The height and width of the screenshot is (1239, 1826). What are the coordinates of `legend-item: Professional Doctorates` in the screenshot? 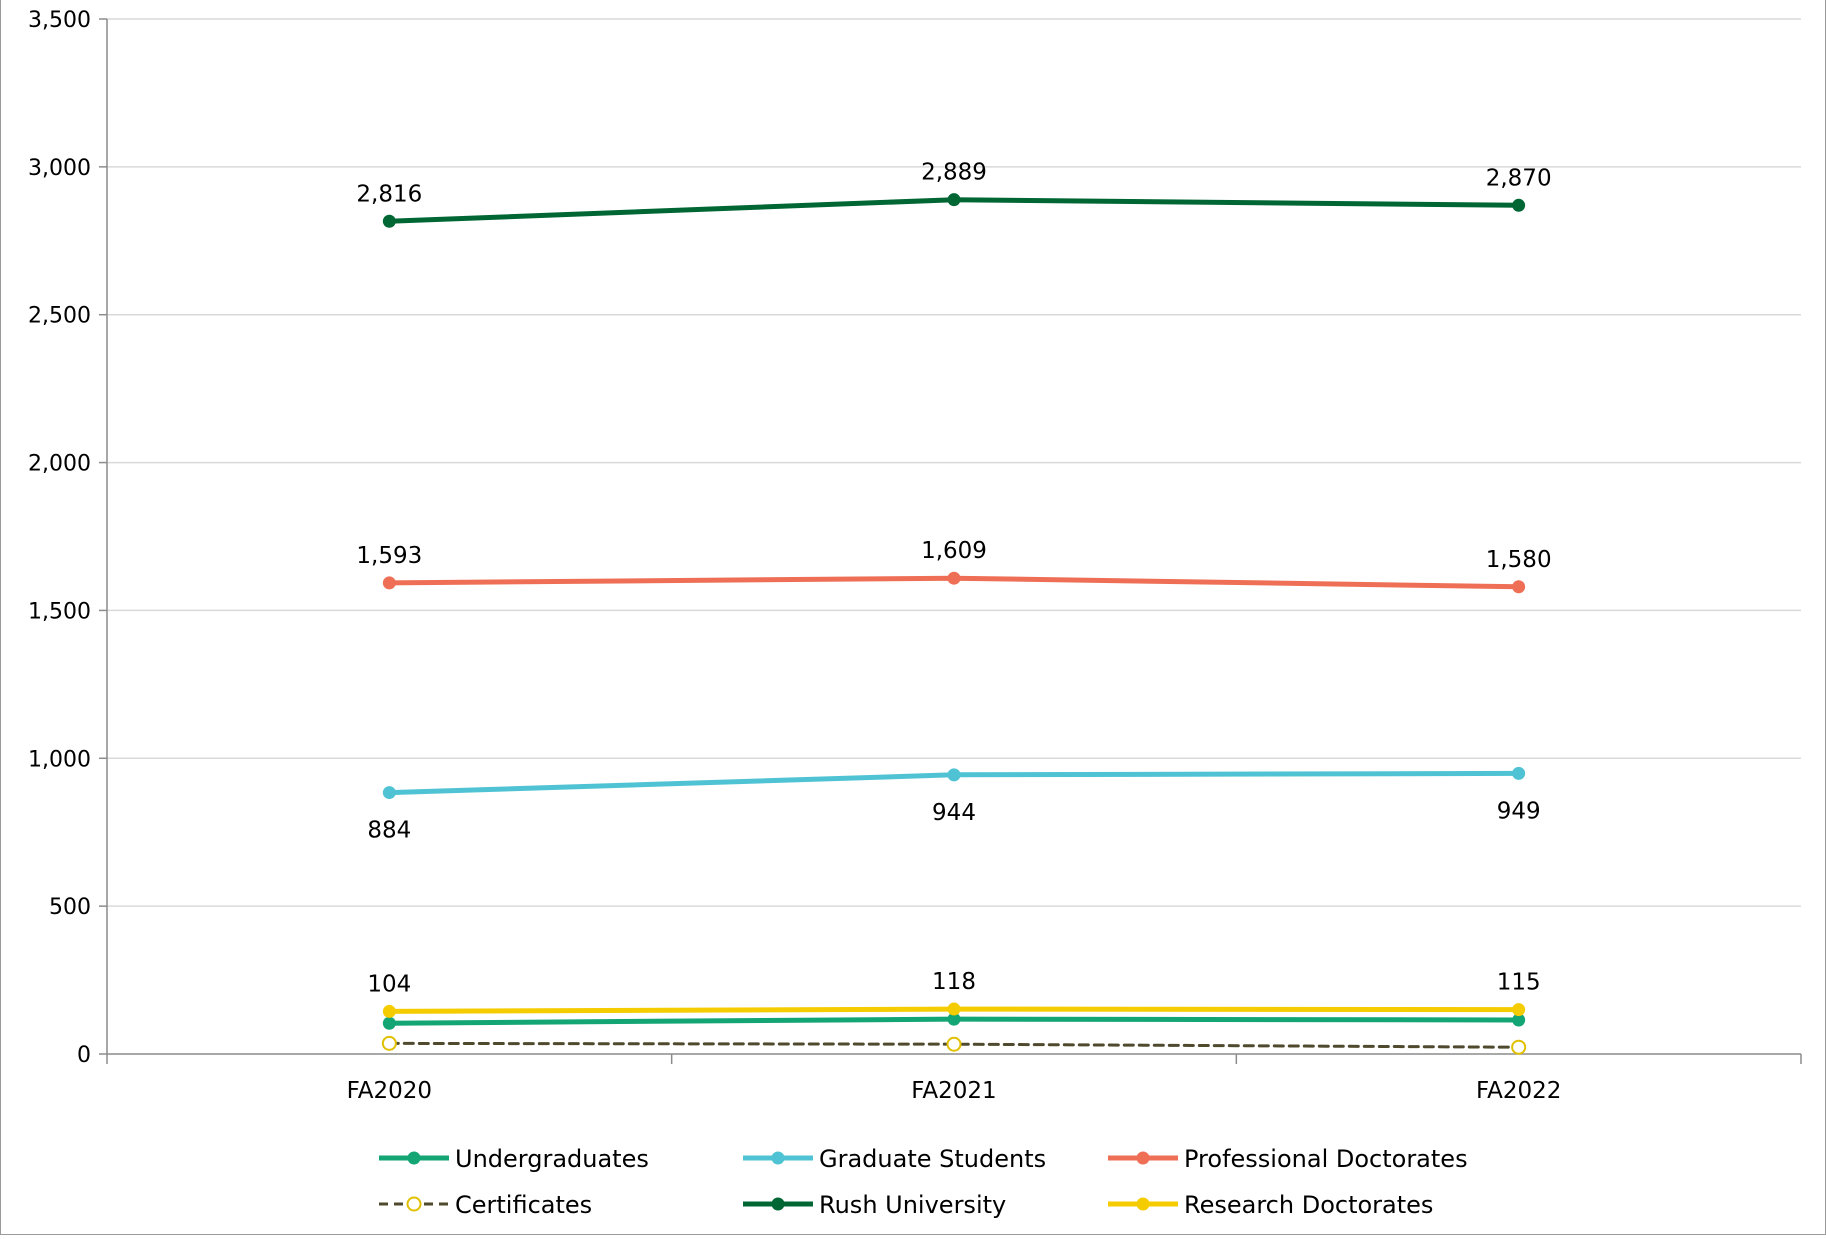 It's located at (1288, 1159).